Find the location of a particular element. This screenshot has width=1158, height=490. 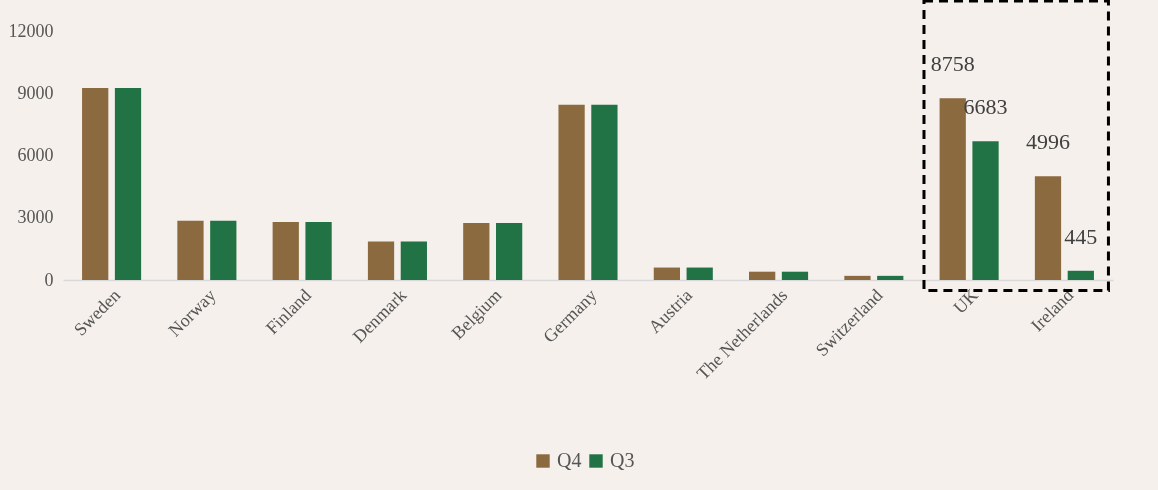

x-tick-label: UK is located at coordinates (965, 301).